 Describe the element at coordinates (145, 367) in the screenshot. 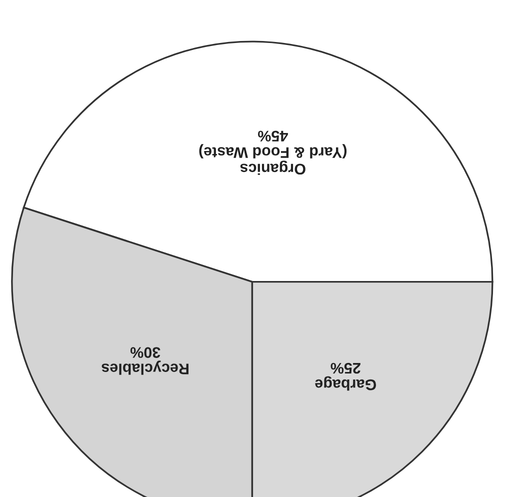

I see `slice-label: Recyclables` at that location.